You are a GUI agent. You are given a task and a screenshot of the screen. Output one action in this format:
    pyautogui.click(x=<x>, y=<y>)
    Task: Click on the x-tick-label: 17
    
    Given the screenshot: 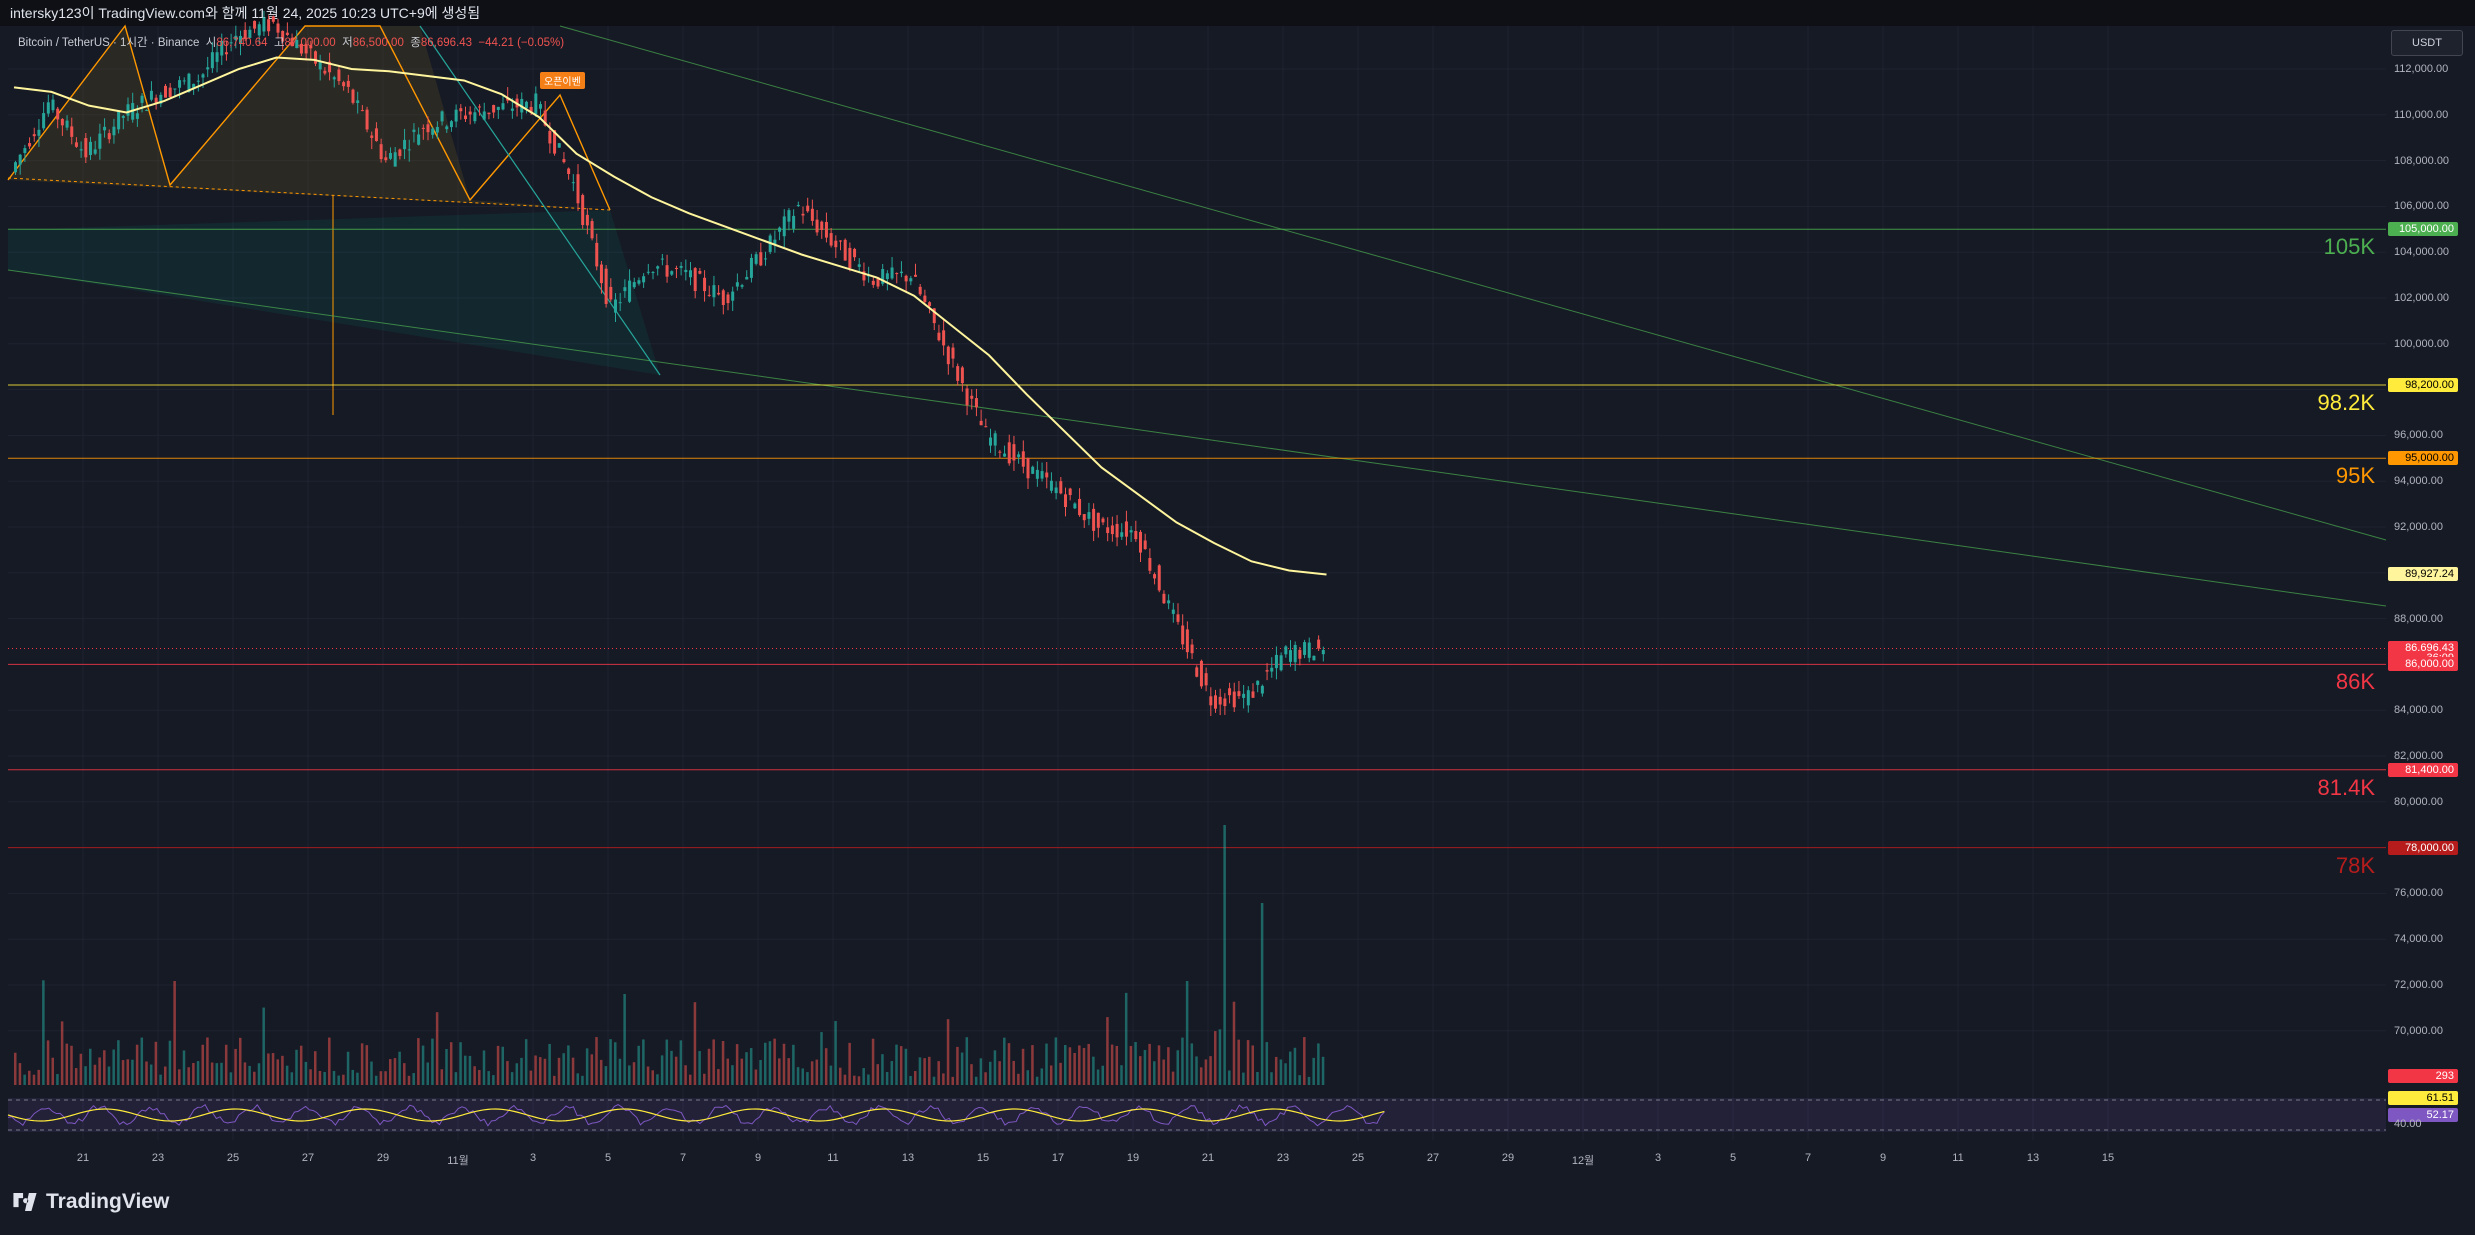 What is the action you would take?
    pyautogui.click(x=1058, y=1158)
    